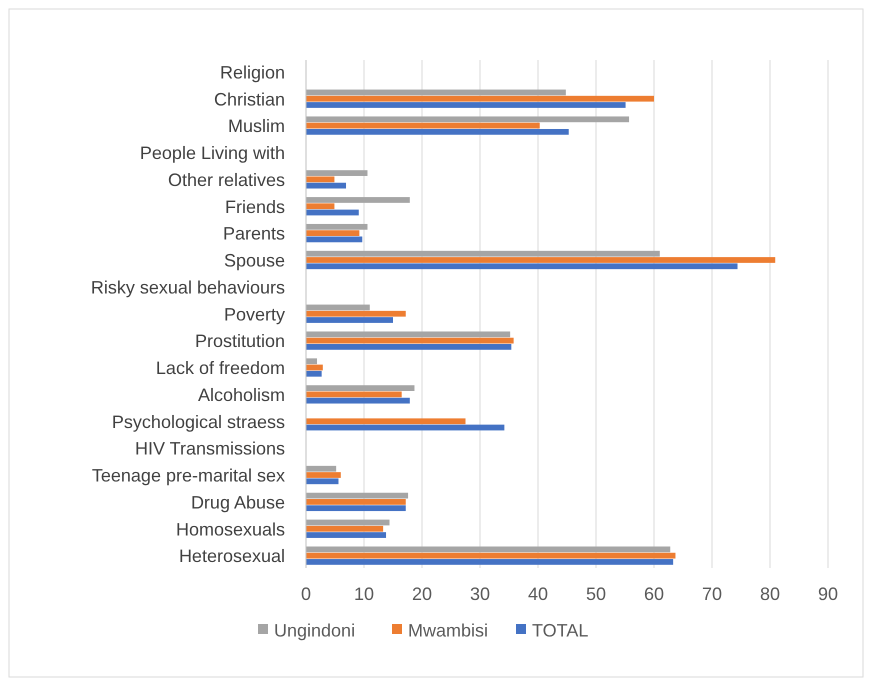  I want to click on legend-label: TOTAL, so click(560, 630).